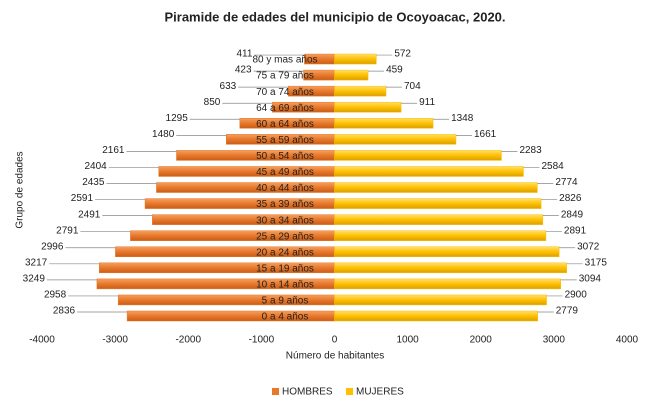  Describe the element at coordinates (380, 392) in the screenshot. I see `legend-label: MUJERES` at that location.